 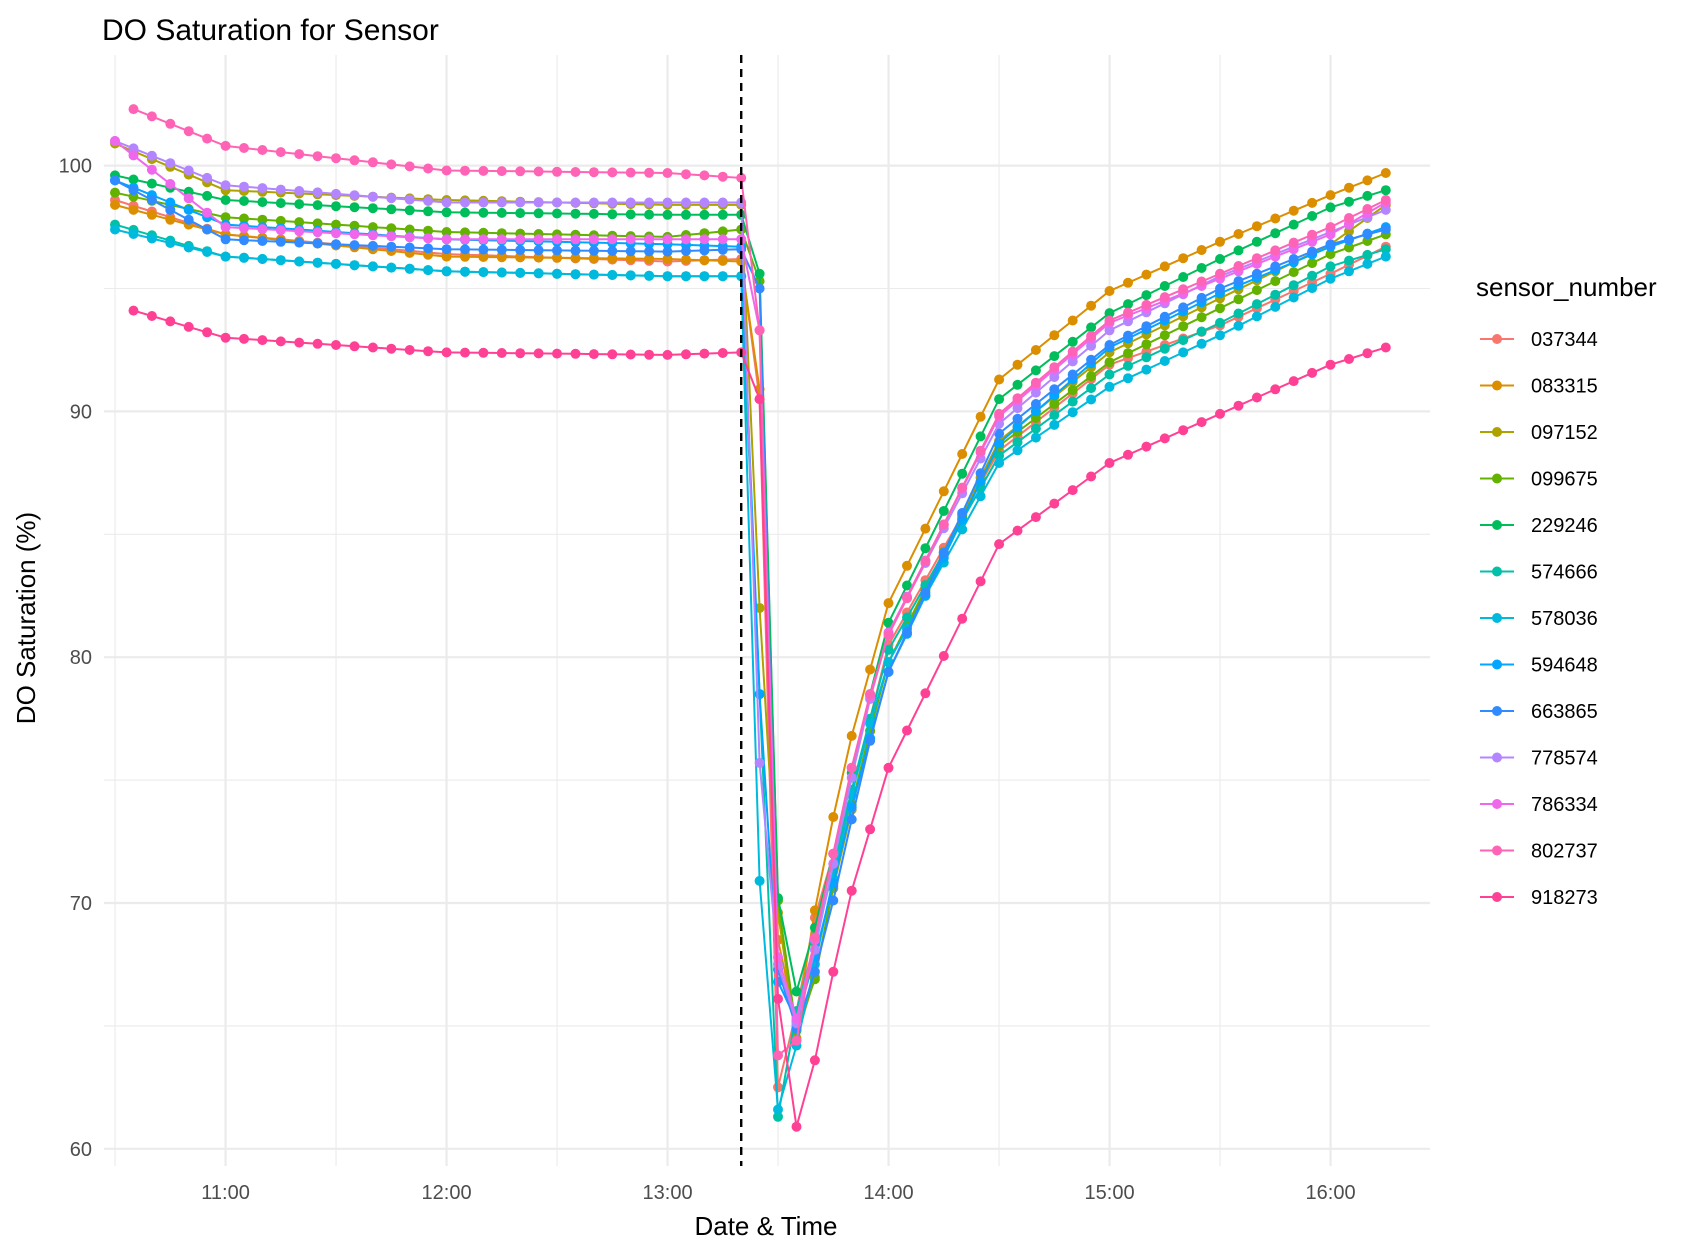 I want to click on legend-item: 578036, so click(x=1539, y=619).